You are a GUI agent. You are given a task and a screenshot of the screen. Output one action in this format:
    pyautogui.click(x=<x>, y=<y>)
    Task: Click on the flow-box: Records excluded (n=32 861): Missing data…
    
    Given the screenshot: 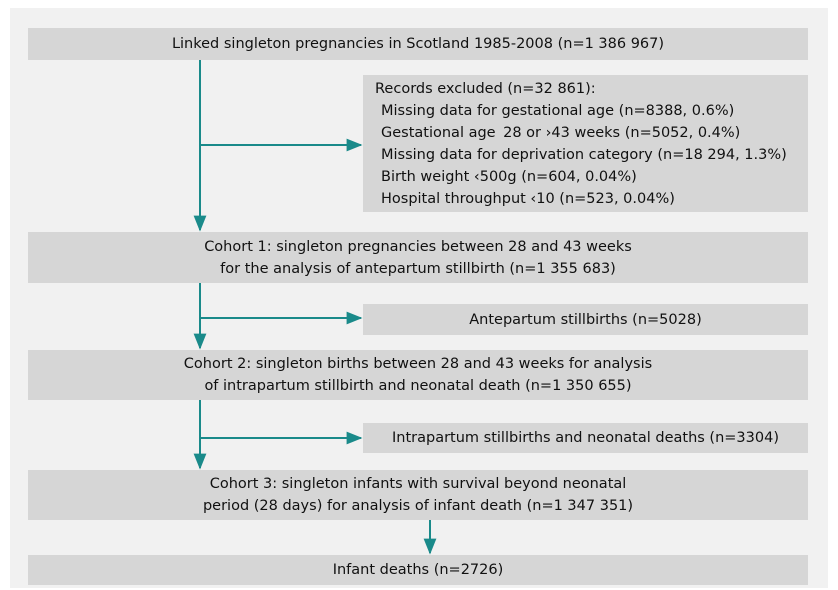 What is the action you would take?
    pyautogui.click(x=585, y=143)
    